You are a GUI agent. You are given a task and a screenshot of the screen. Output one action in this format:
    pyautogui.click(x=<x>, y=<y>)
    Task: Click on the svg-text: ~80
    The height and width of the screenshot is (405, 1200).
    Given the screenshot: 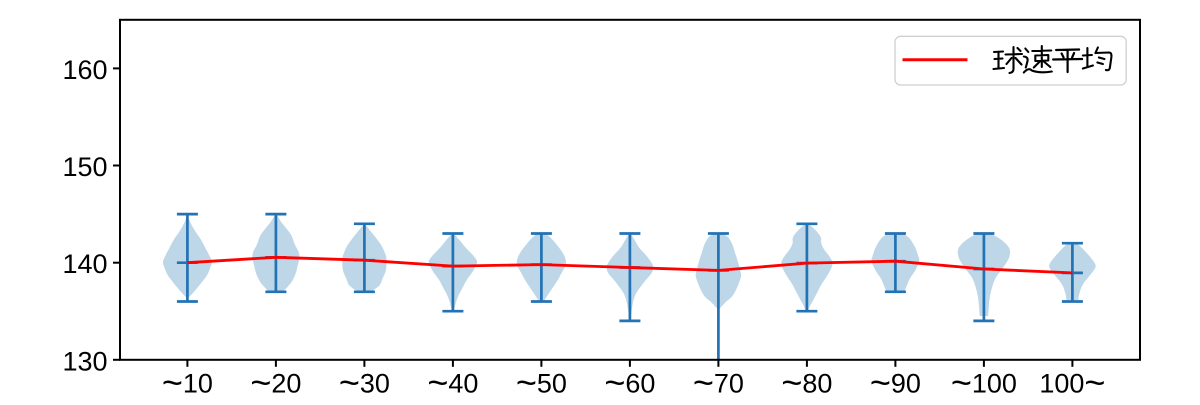 What is the action you would take?
    pyautogui.click(x=806, y=381)
    